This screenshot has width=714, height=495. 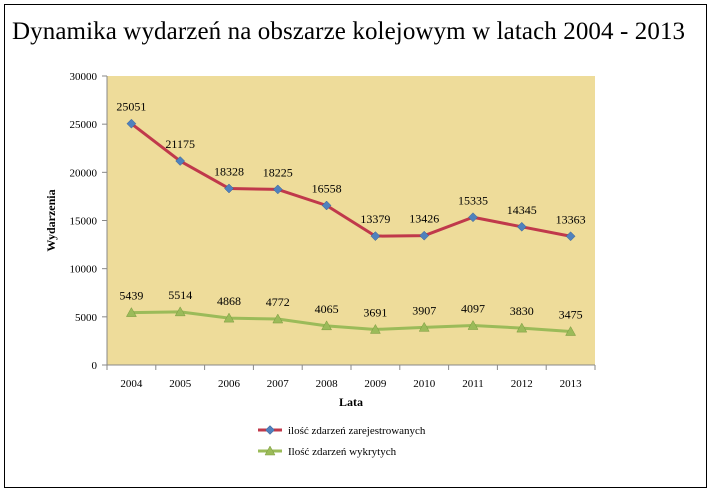 What do you see at coordinates (327, 384) in the screenshot?
I see `x-tick-label: 2008` at bounding box center [327, 384].